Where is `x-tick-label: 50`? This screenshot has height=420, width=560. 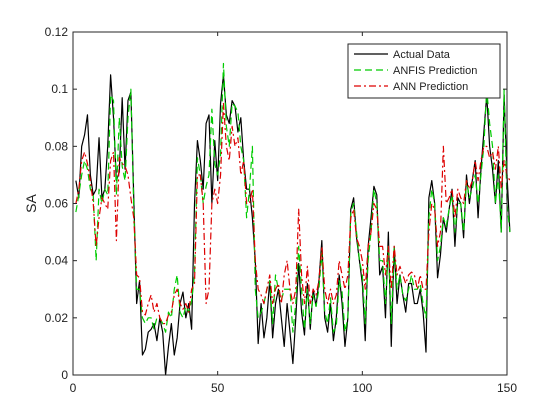
x-tick-label: 50 is located at coordinates (218, 388).